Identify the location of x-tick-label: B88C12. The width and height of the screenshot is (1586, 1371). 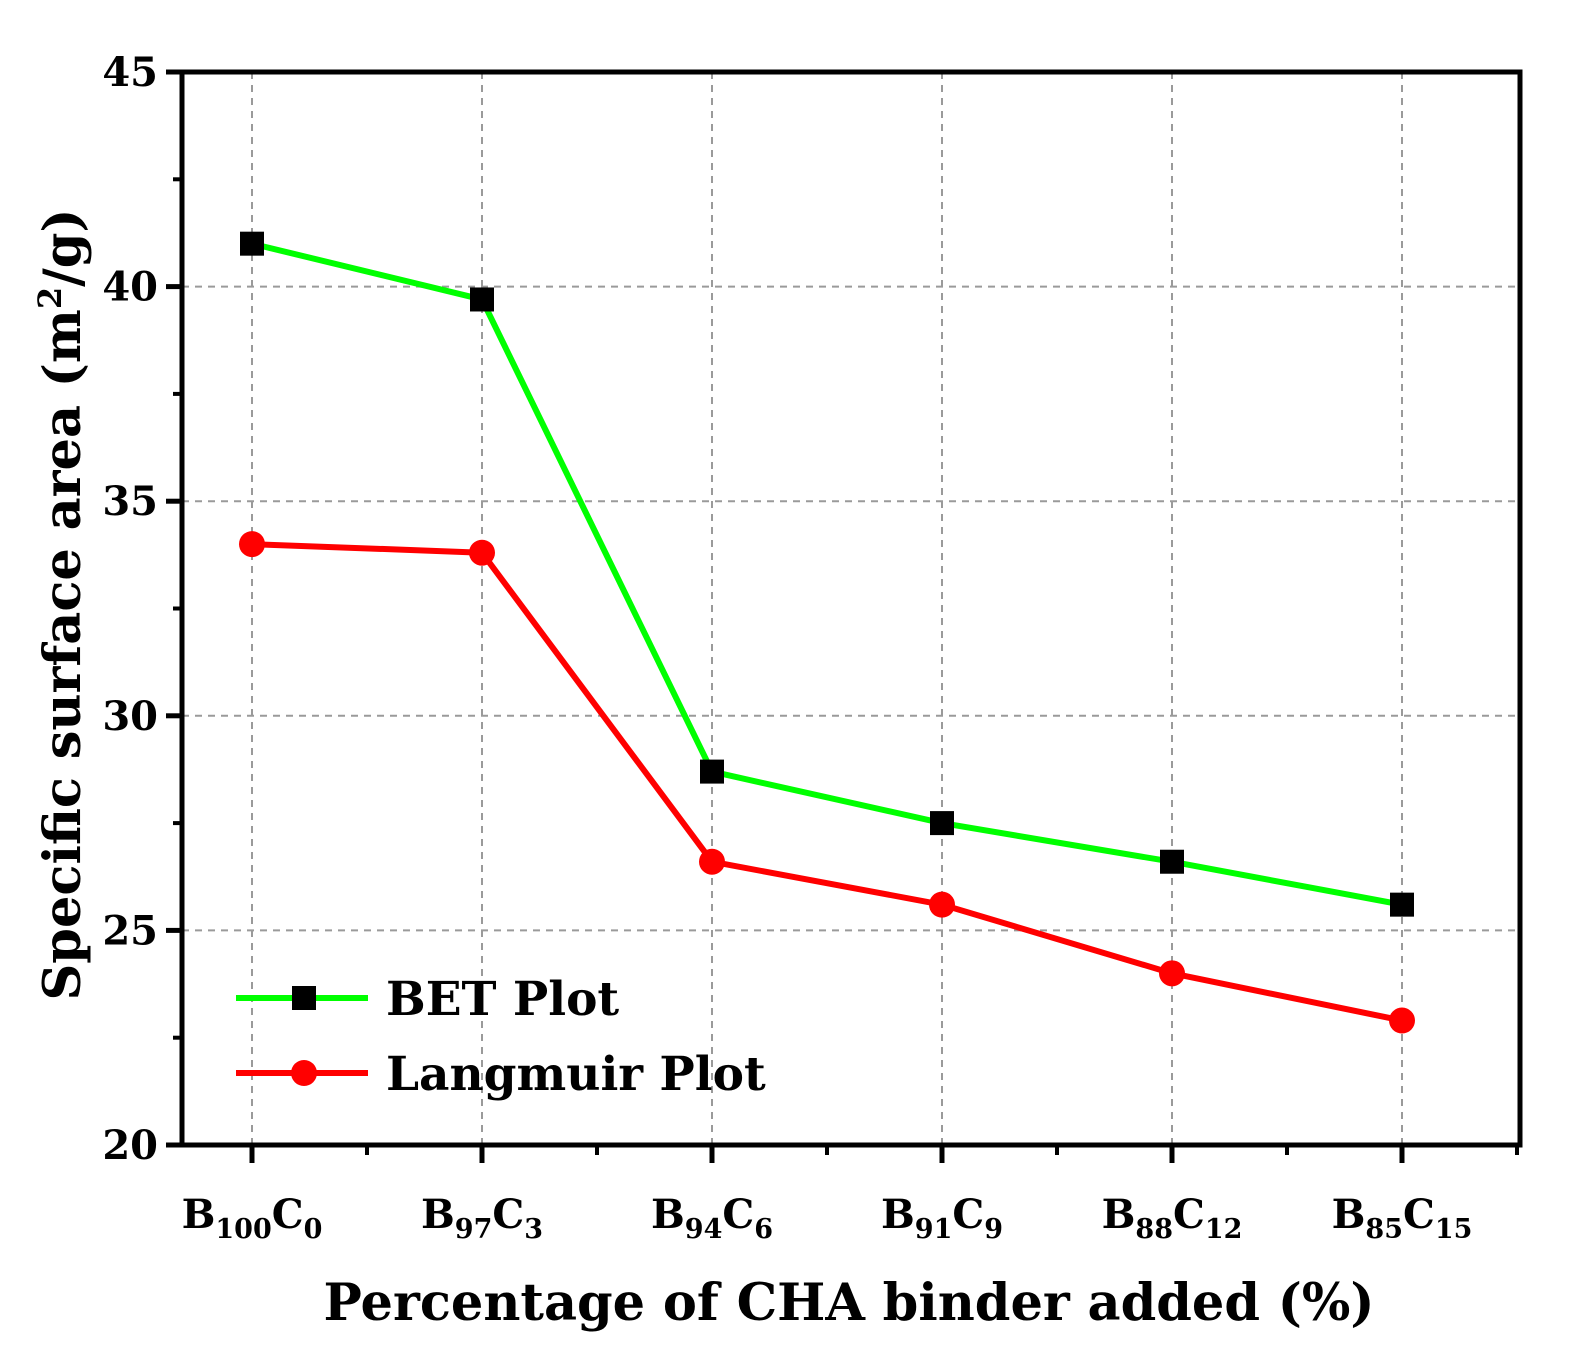
(1172, 1218).